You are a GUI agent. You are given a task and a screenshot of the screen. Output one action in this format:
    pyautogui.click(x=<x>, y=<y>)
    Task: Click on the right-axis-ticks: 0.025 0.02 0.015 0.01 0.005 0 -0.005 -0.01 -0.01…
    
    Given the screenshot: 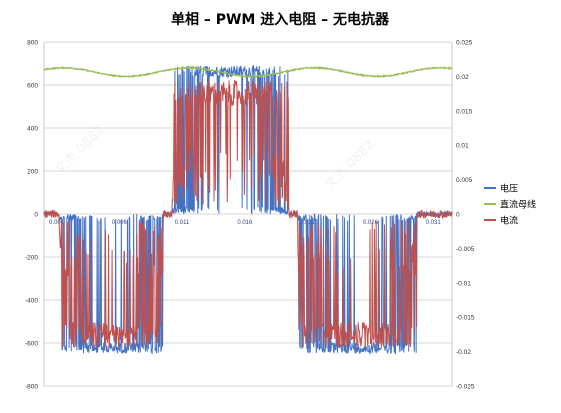 What is the action you would take?
    pyautogui.click(x=465, y=215)
    